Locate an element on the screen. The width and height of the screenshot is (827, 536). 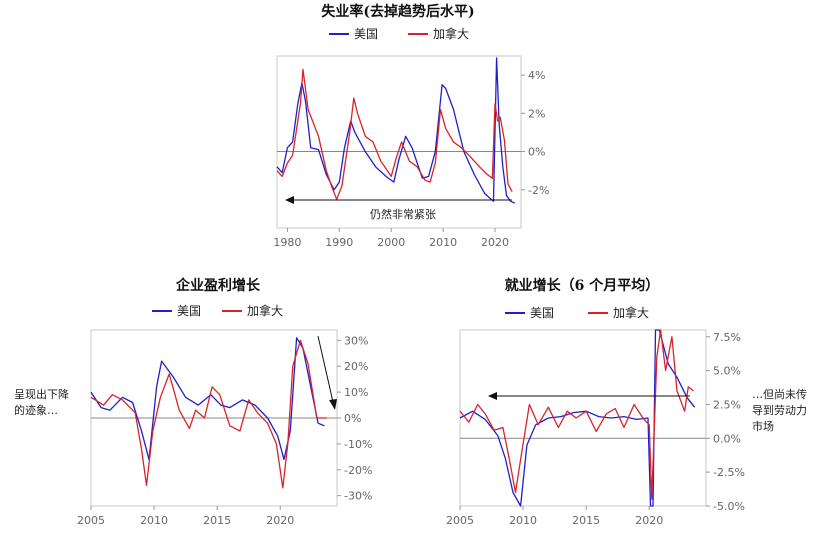
right-note-line: 市场 is located at coordinates (763, 426).